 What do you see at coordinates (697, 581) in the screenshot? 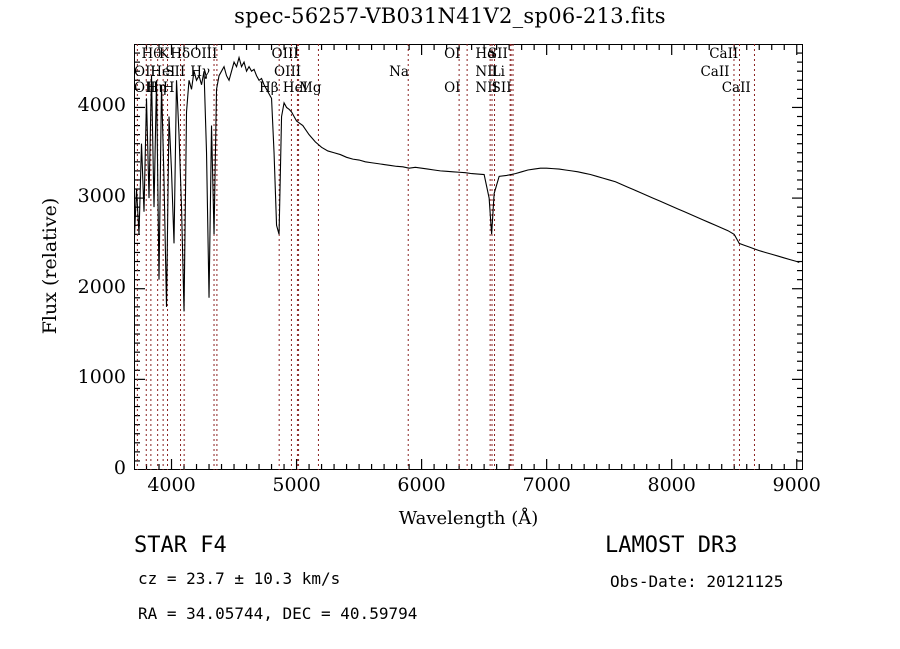
I see `observation-date: Obs-Date: 20121125` at bounding box center [697, 581].